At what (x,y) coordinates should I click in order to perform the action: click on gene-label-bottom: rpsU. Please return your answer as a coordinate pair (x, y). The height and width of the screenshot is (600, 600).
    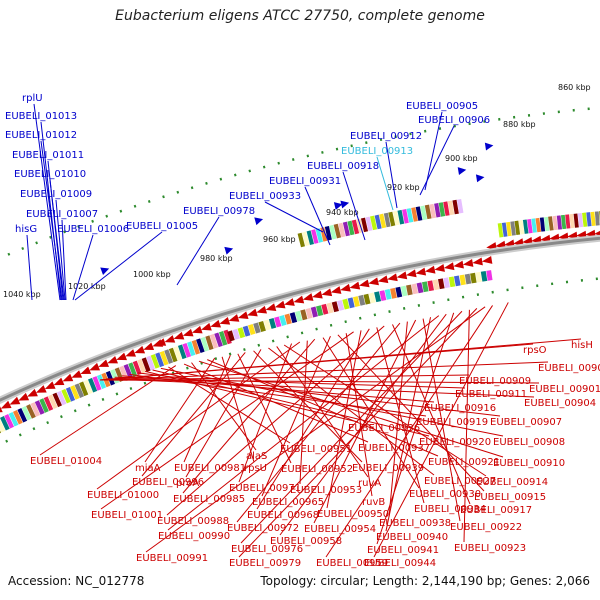
    Looking at the image, I should click on (255, 468).